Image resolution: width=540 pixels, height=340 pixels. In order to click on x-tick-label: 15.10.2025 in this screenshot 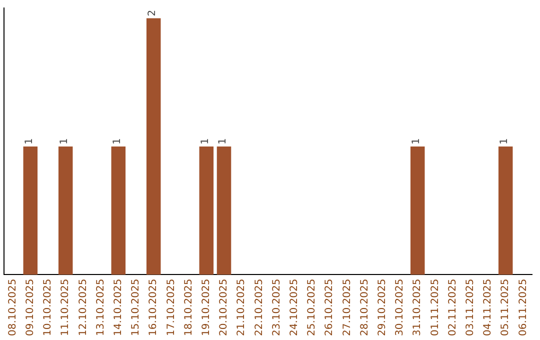, I will do `click(136, 307)`.